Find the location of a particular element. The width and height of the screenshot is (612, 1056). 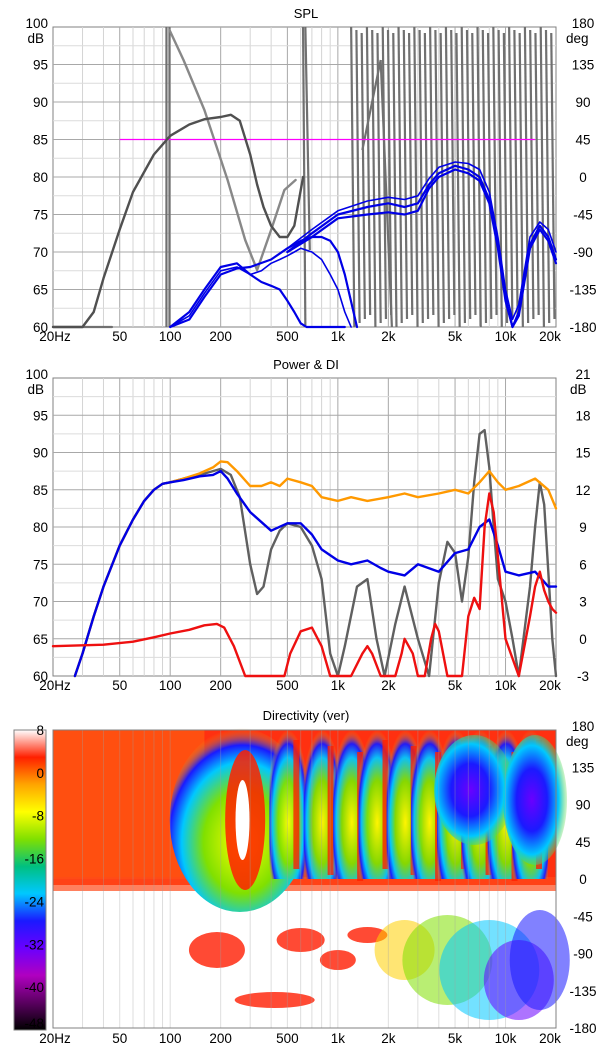

y2-tick-label: 21 is located at coordinates (582, 374).